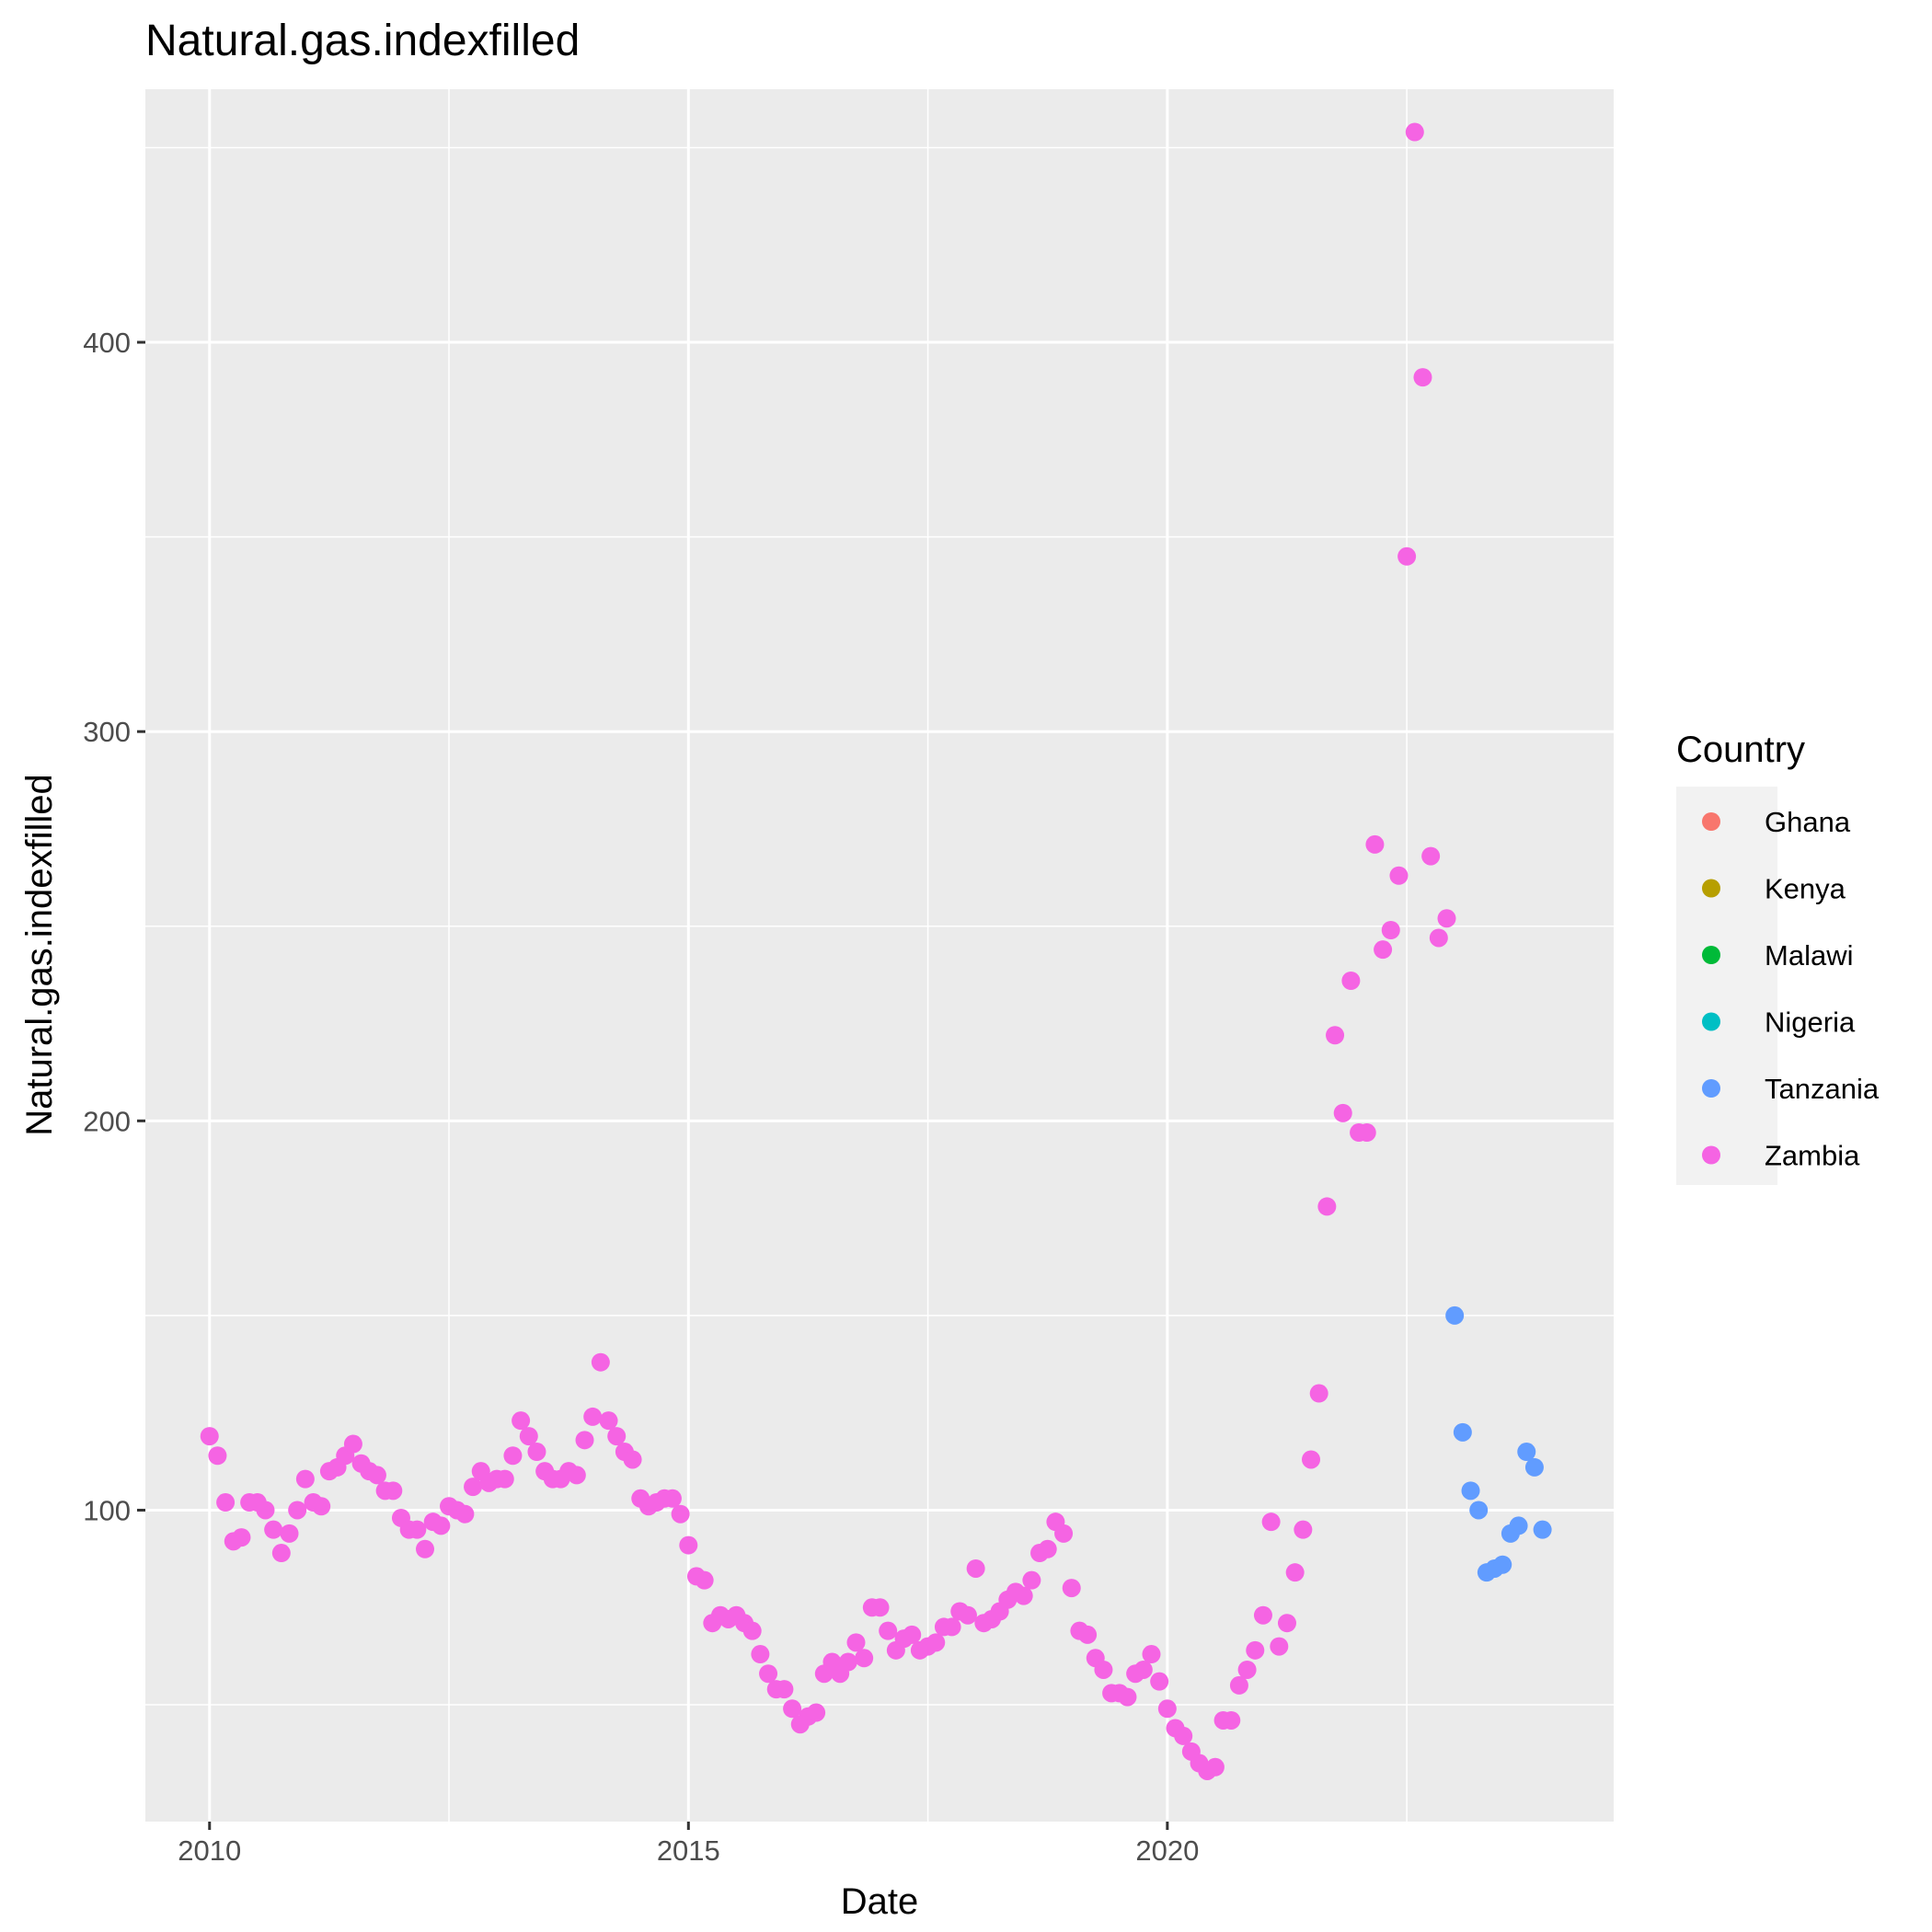 The image size is (1932, 1932). Describe the element at coordinates (1740, 750) in the screenshot. I see `legend-title: Country` at that location.